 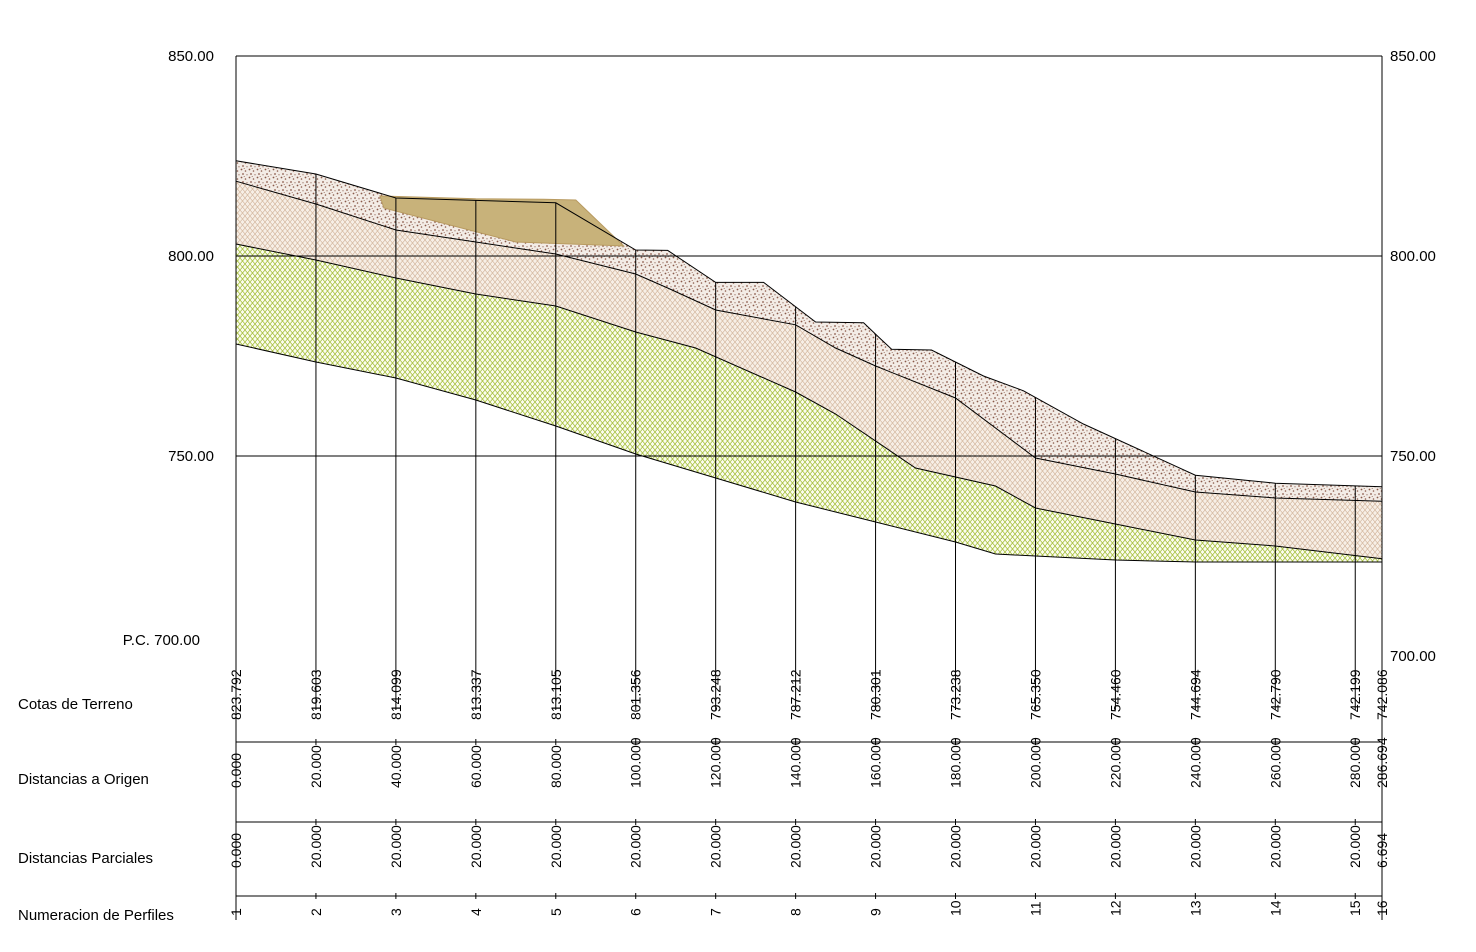 I want to click on profile-number: 14, so click(x=1275, y=908).